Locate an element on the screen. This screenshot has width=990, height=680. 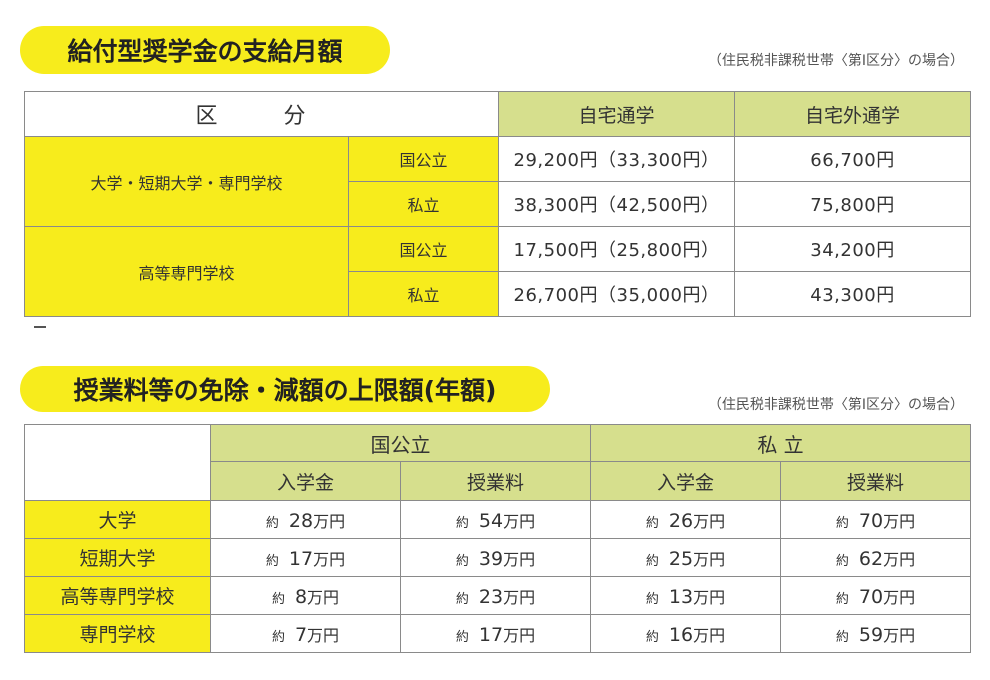
amount-cell: 約 8万円 is located at coordinates (305, 595).